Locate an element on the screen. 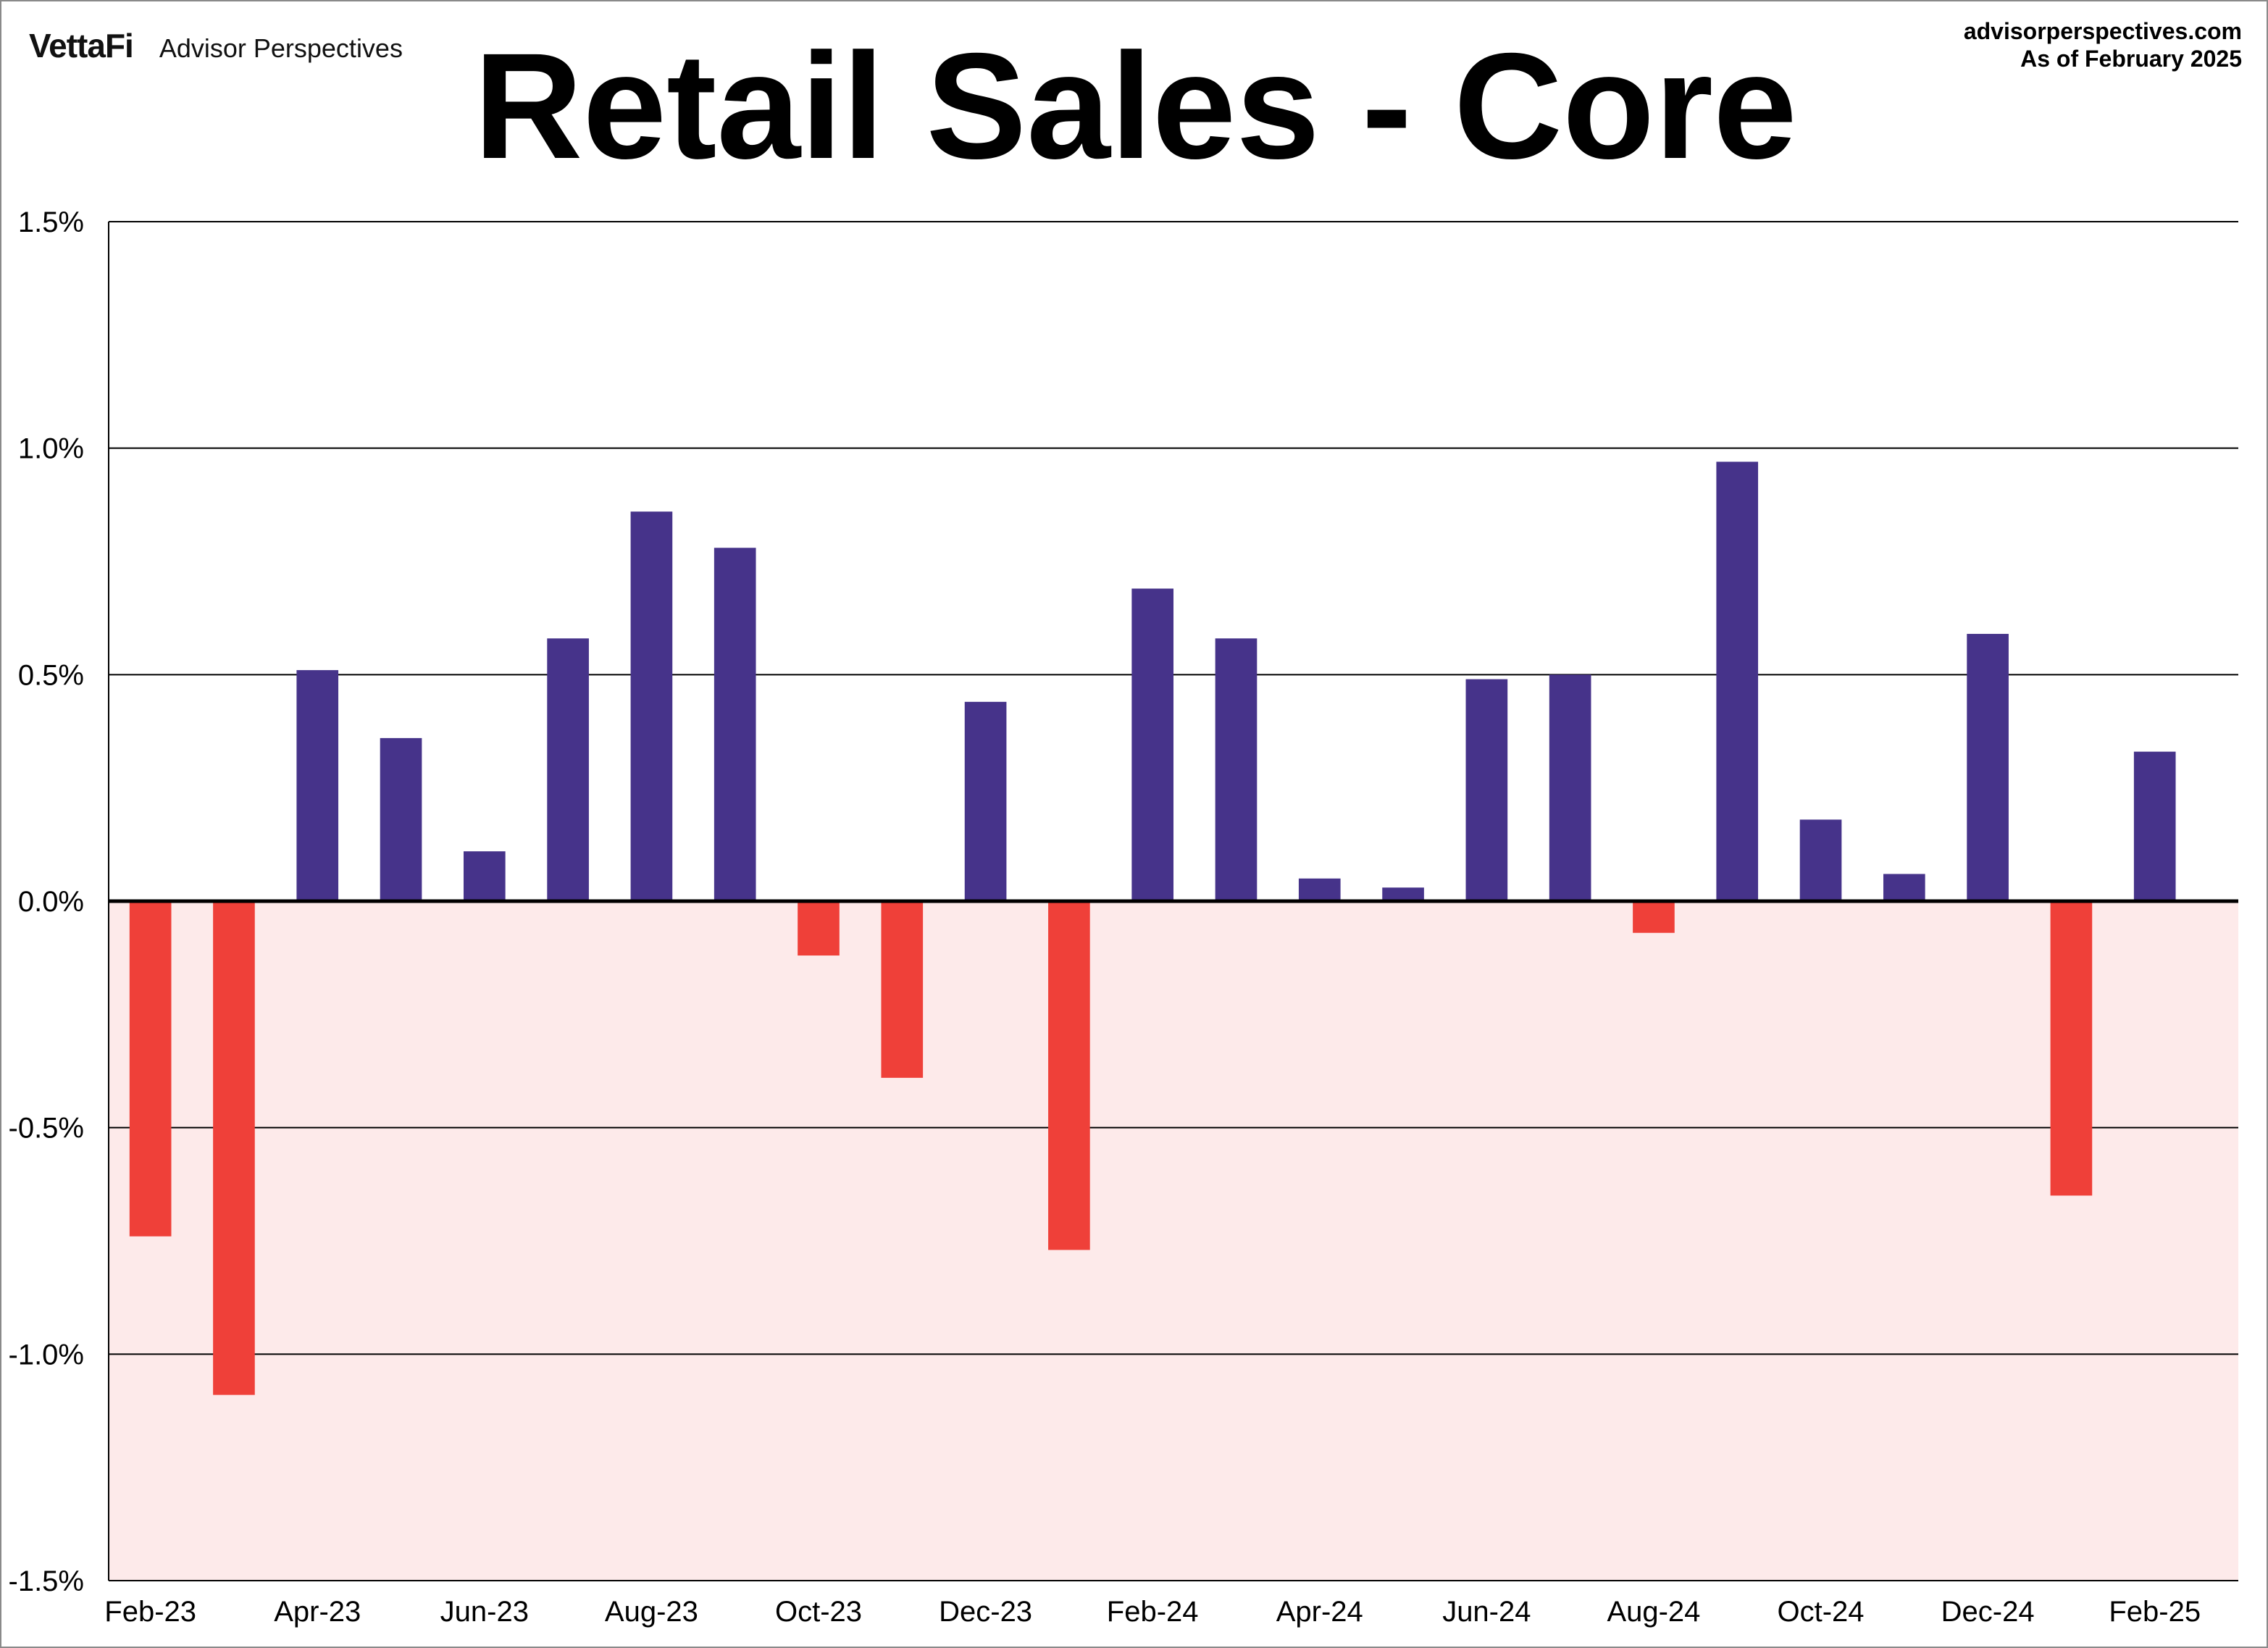 The height and width of the screenshot is (1648, 2268). brand: VettaFi Advisor Perspectives is located at coordinates (216, 45).